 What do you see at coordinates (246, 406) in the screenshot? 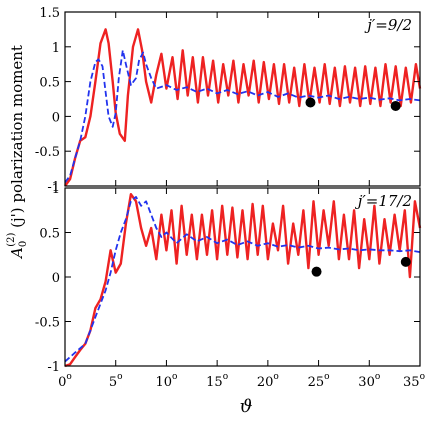
I see `x-axis-title: ϑ` at bounding box center [246, 406].